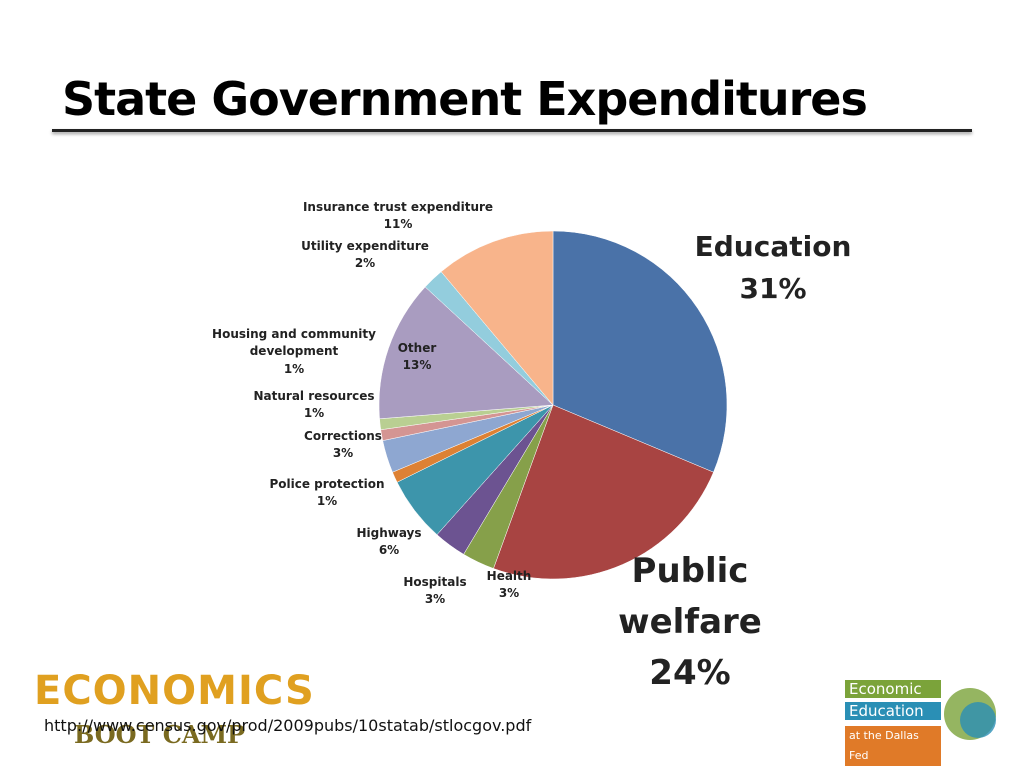 The height and width of the screenshot is (768, 1024). What do you see at coordinates (294, 343) in the screenshot?
I see `slice-name: Housing and community development` at bounding box center [294, 343].